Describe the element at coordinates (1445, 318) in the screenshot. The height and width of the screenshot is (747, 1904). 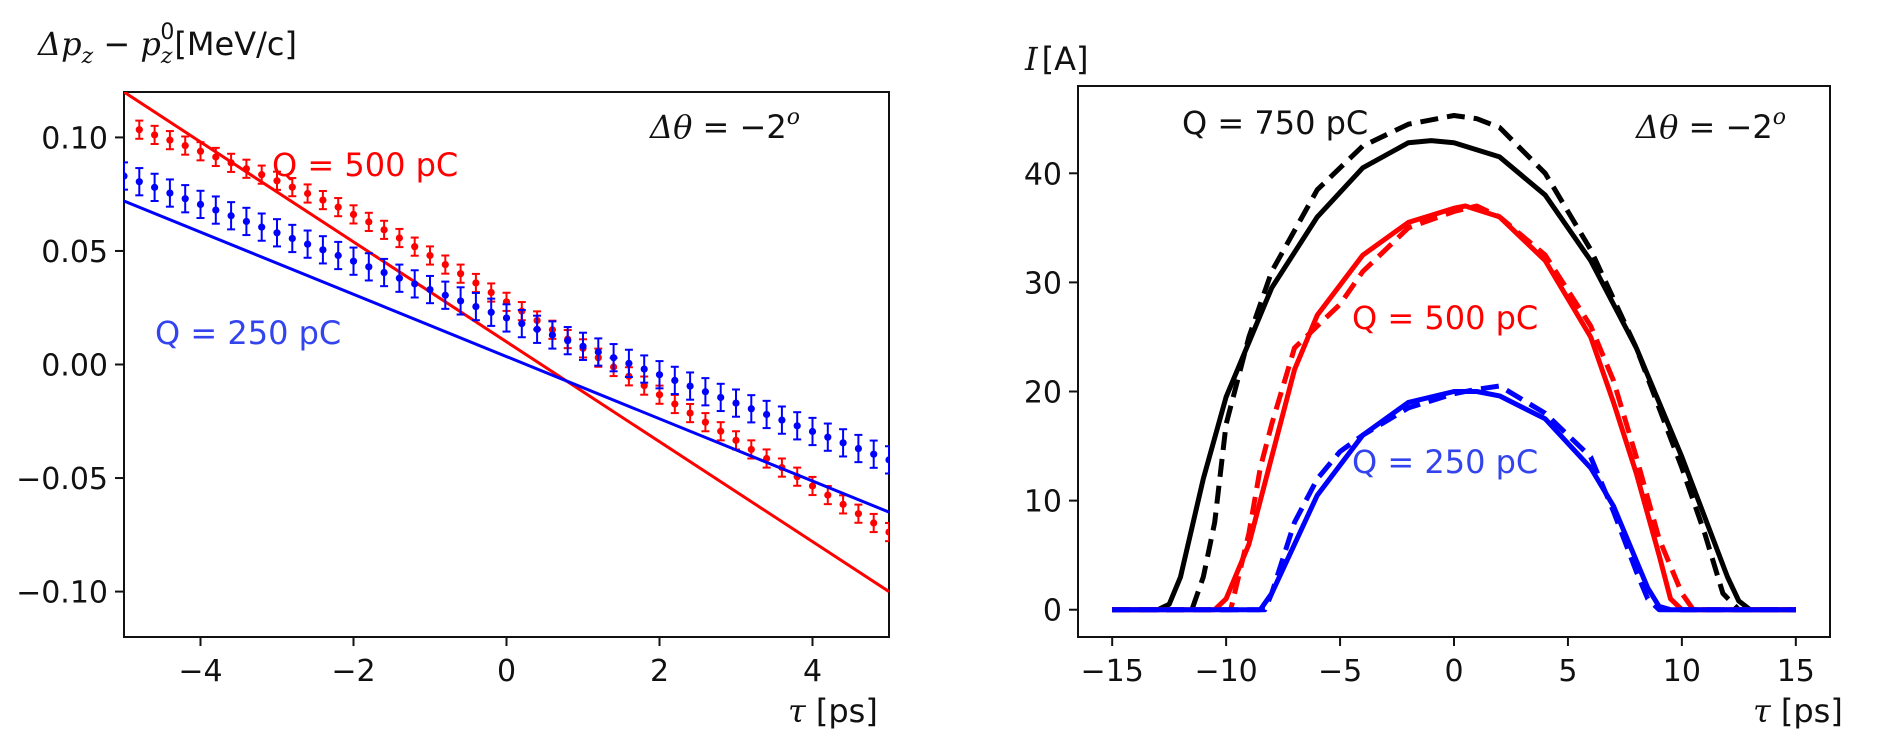
I see `right-label-500pc: Q = 500 pC` at that location.